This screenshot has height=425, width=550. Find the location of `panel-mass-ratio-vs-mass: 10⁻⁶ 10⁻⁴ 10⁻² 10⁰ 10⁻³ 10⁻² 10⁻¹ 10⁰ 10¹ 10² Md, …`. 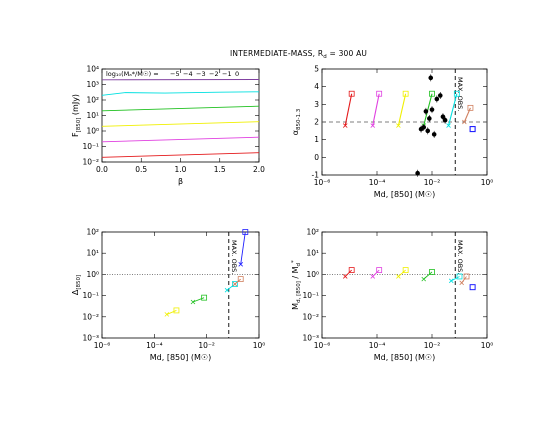

panel-mass-ratio-vs-mass: 10⁻⁶ 10⁻⁴ 10⁻² 10⁰ 10⁻³ 10⁻² 10⁻¹ 10⁰ 10¹ 10² Md, … is located at coordinates (392, 295).